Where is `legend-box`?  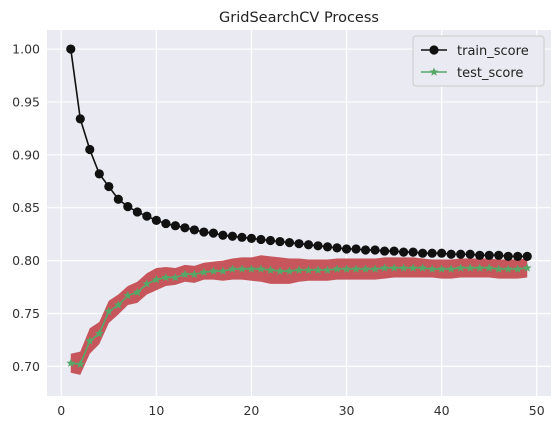
legend-box is located at coordinates (478, 61).